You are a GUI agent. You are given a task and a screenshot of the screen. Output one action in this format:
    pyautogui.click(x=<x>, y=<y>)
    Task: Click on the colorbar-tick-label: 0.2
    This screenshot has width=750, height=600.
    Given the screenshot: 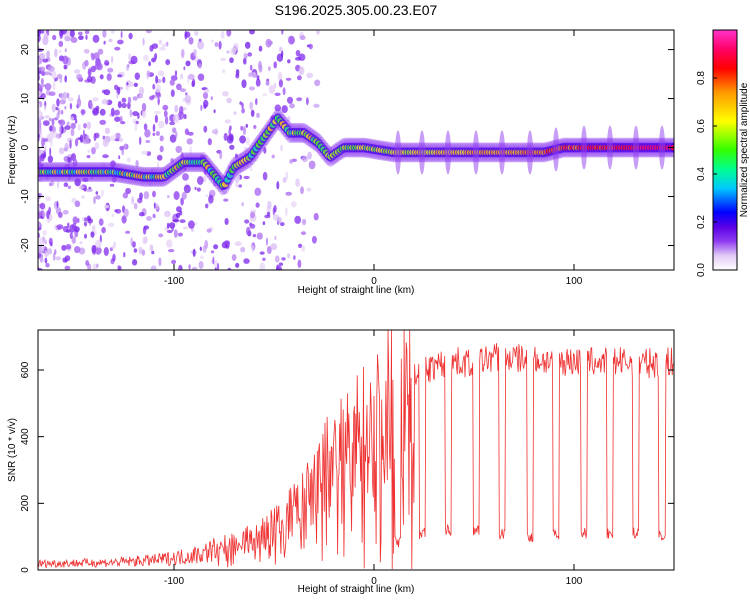 What is the action you would take?
    pyautogui.click(x=701, y=222)
    